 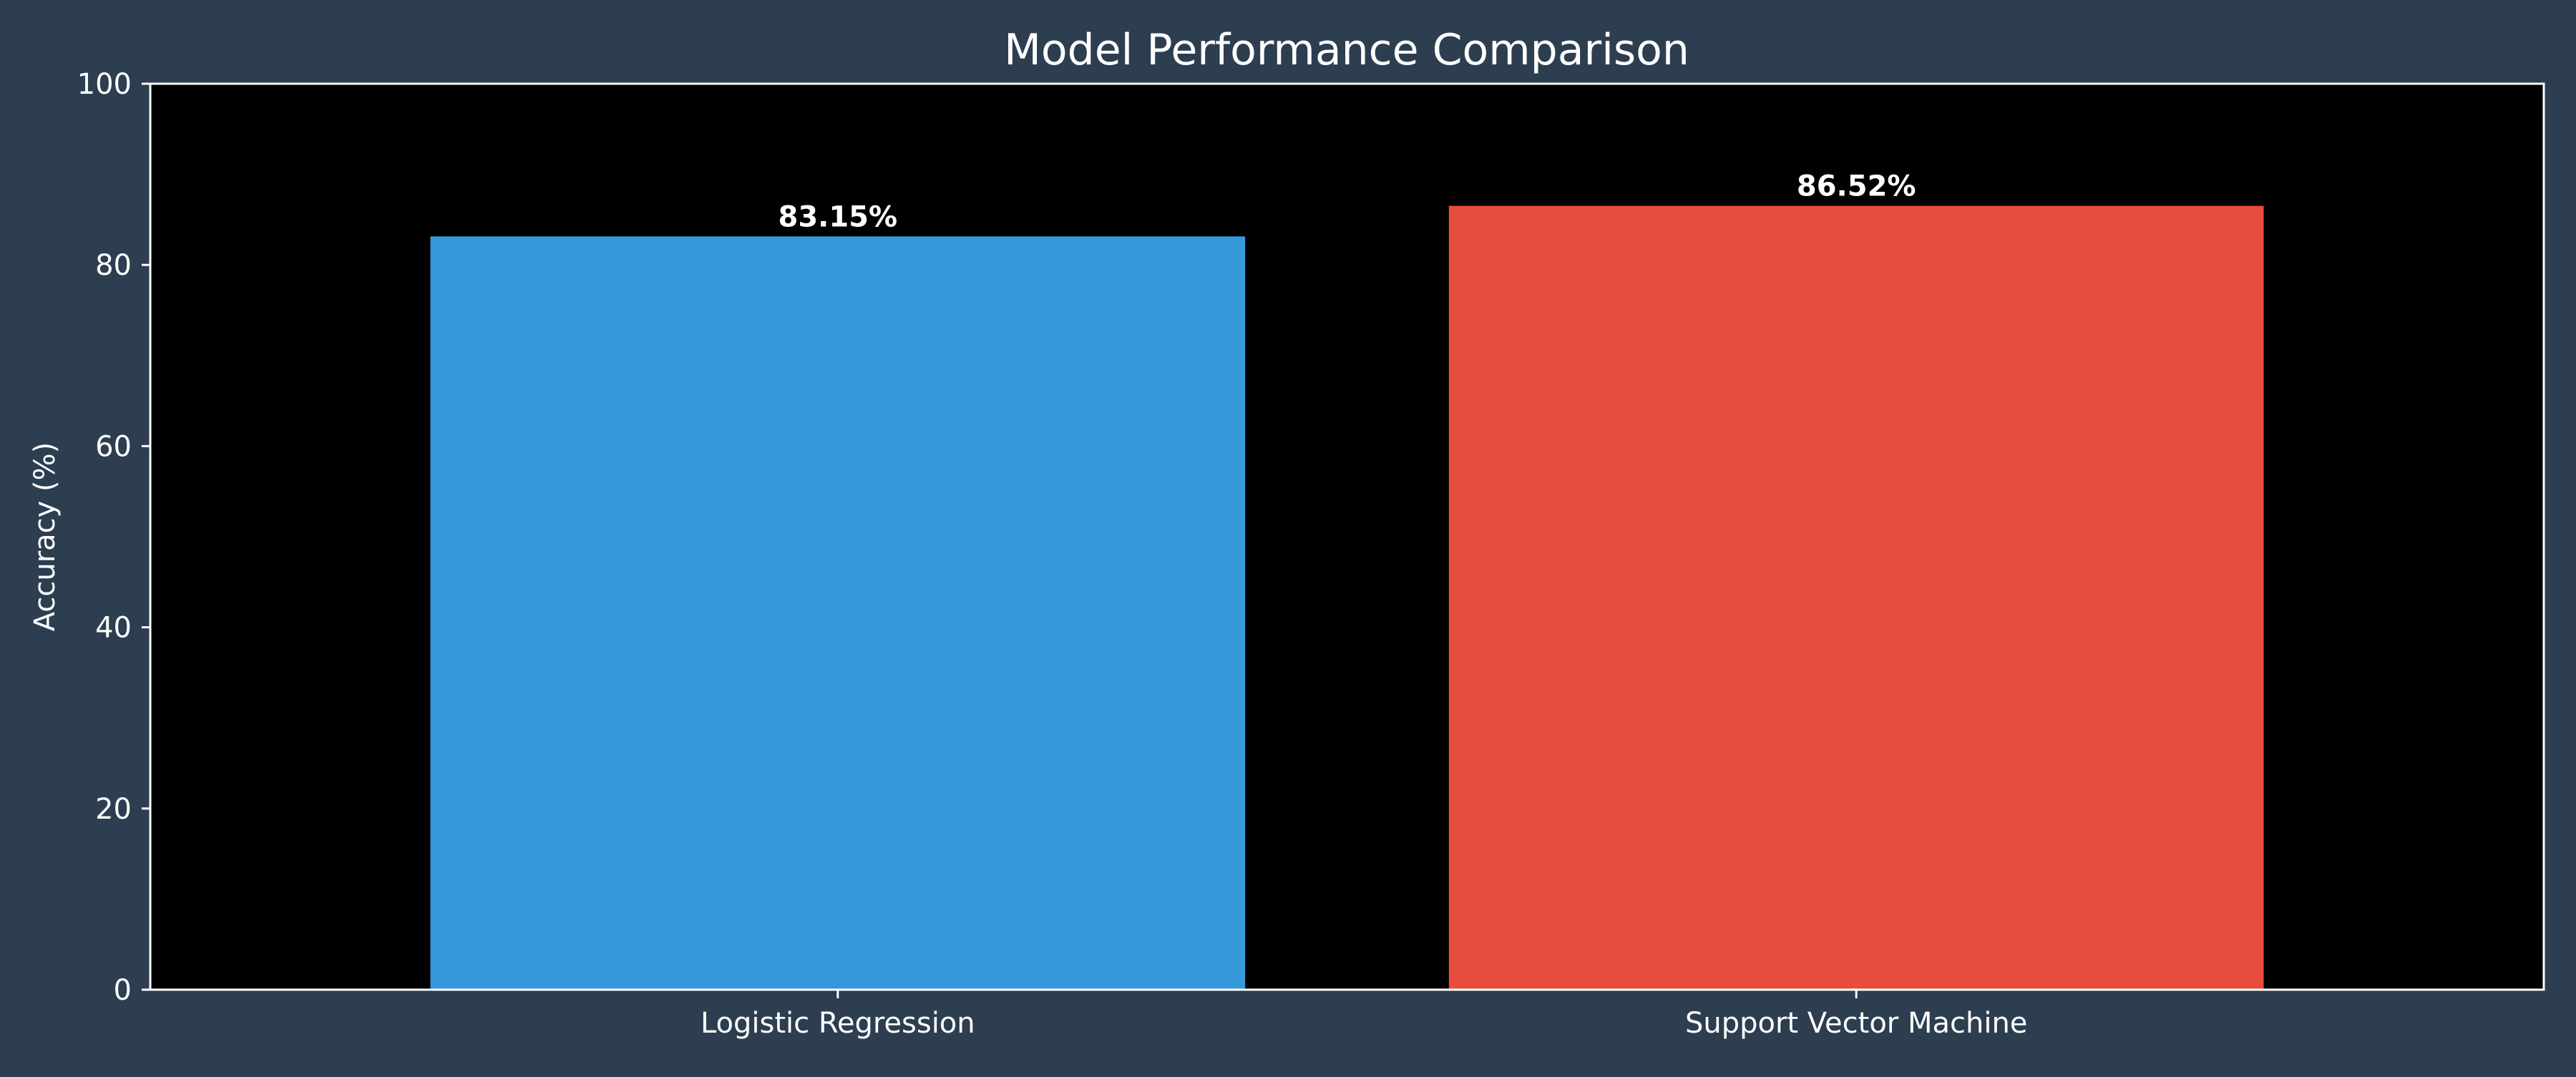 What do you see at coordinates (113, 628) in the screenshot?
I see `y-tick-label-40: 40` at bounding box center [113, 628].